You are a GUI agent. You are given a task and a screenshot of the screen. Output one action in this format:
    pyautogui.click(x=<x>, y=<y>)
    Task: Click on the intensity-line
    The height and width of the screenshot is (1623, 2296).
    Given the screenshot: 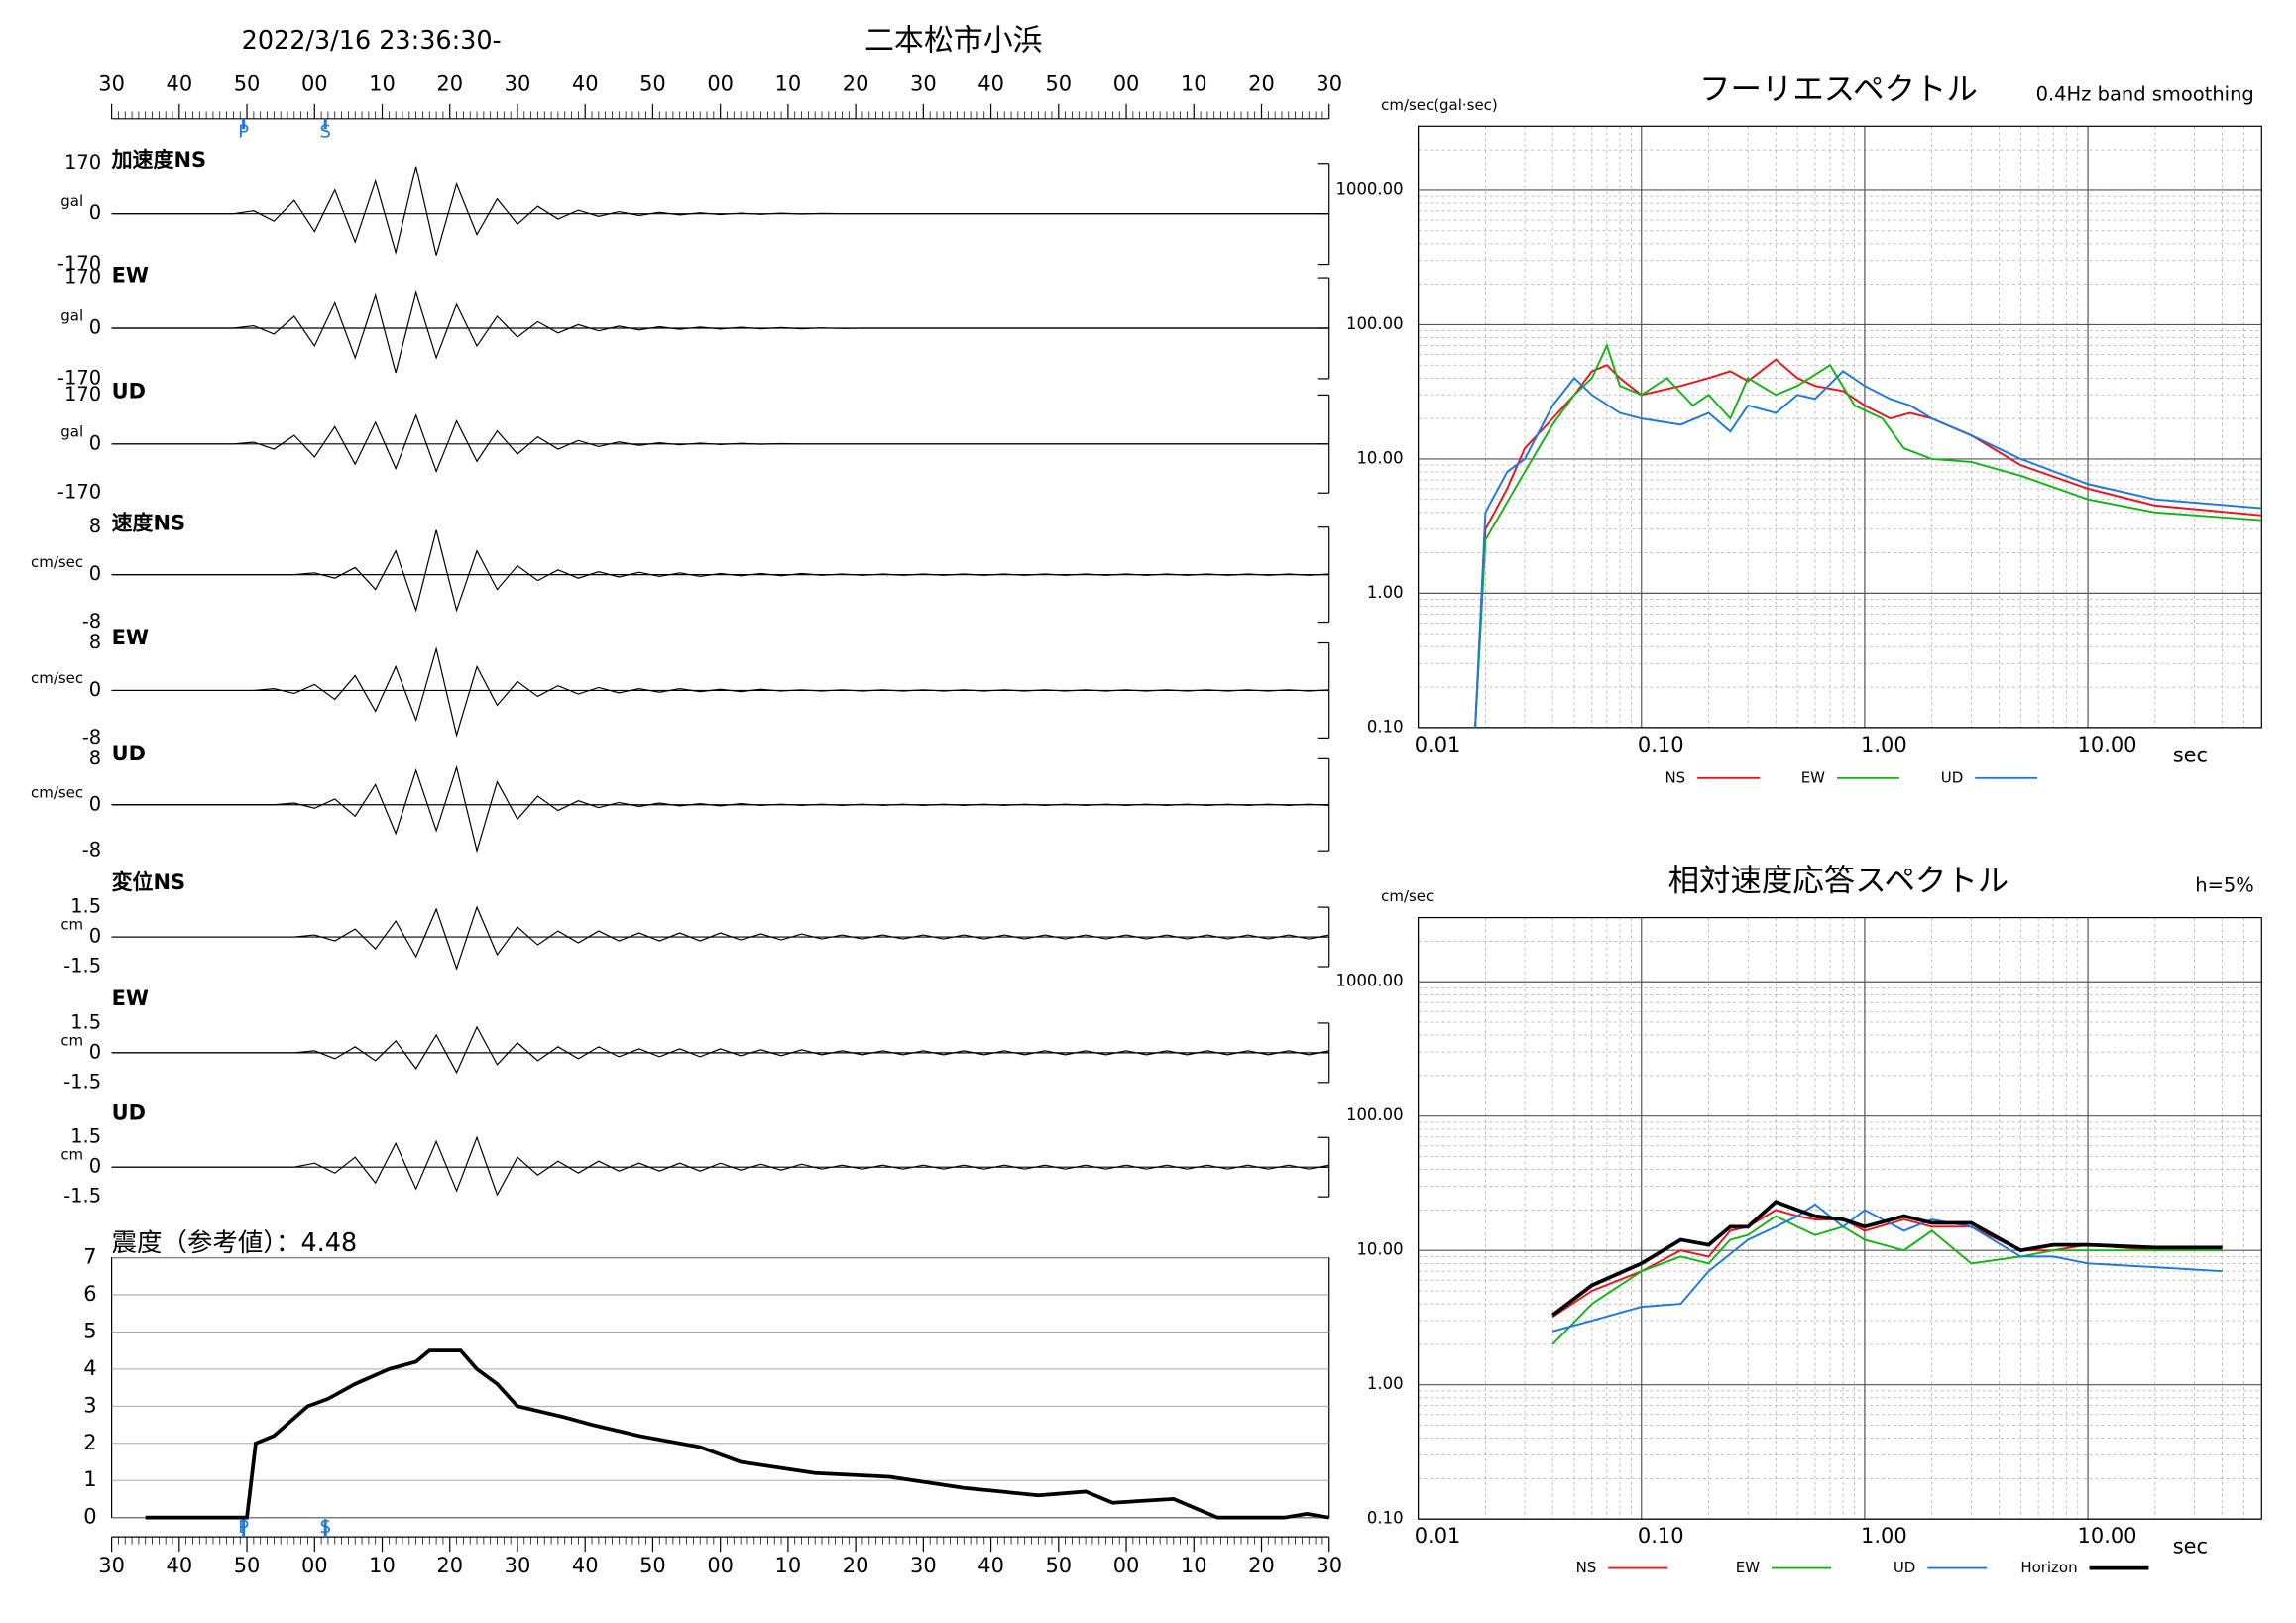 What is the action you would take?
    pyautogui.click(x=738, y=1434)
    